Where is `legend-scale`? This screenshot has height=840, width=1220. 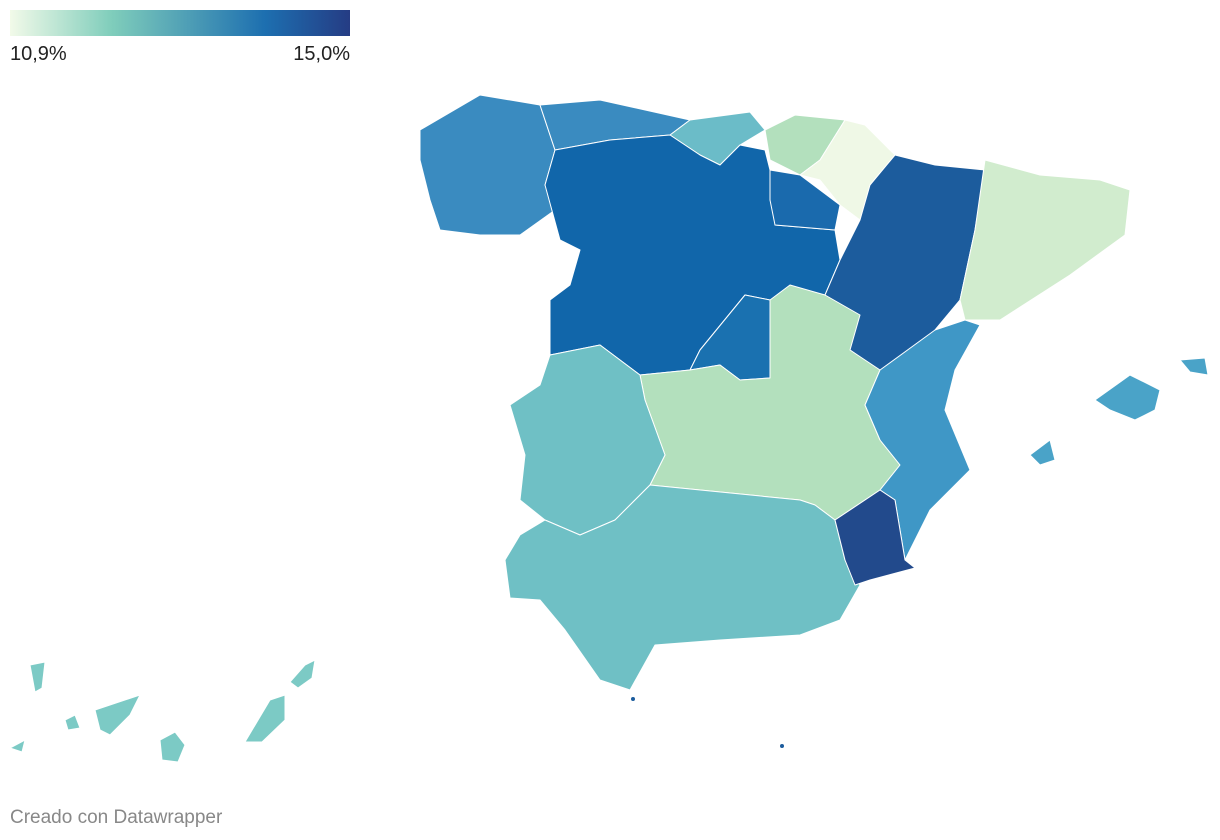
legend-scale is located at coordinates (180, 23).